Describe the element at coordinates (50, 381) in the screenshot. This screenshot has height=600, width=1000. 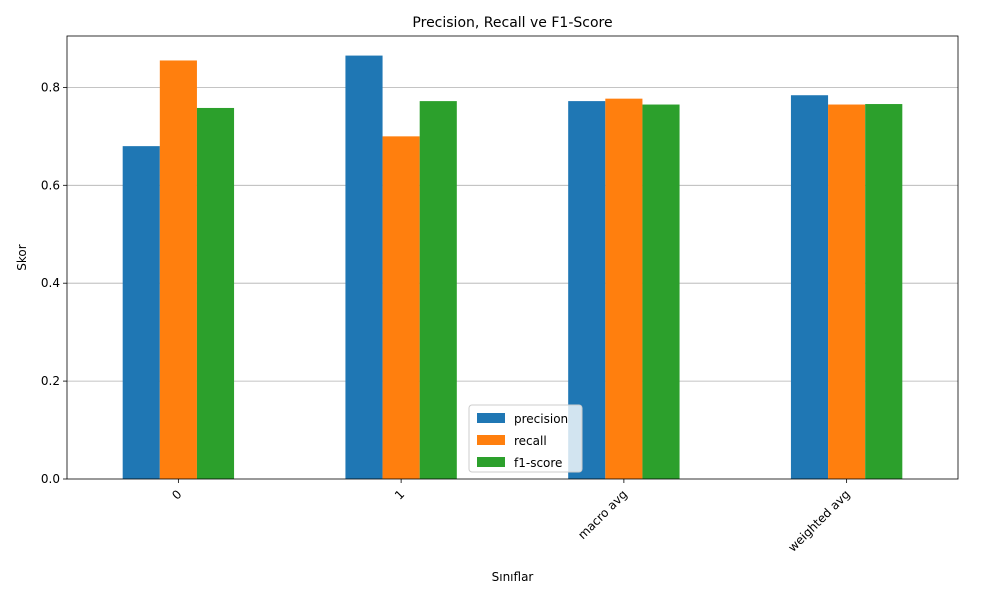
I see `y-tick-label: 0.2` at that location.